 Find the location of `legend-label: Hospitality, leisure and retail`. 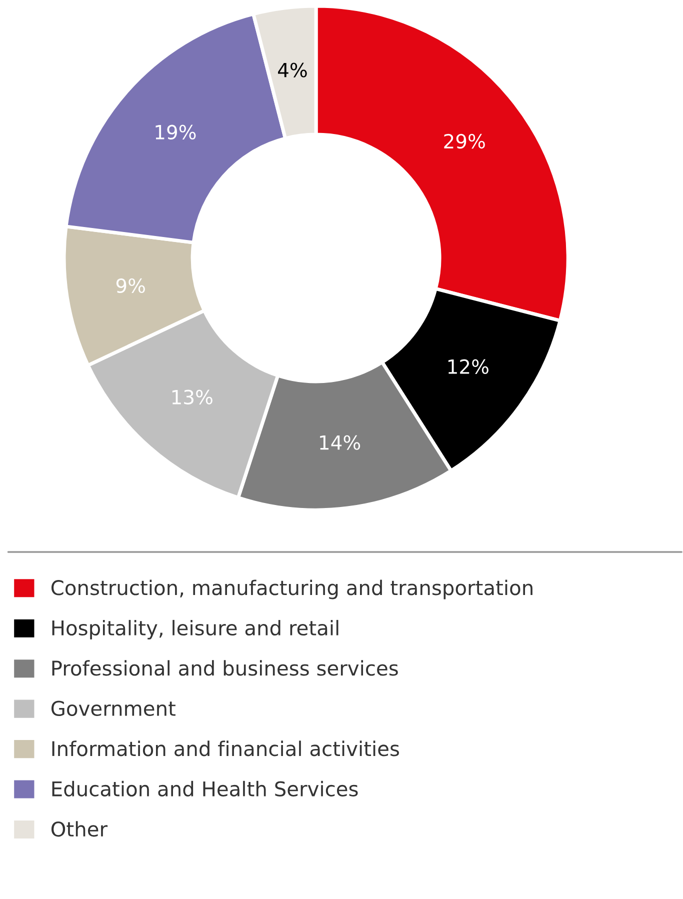

legend-label: Hospitality, leisure and retail is located at coordinates (195, 630).